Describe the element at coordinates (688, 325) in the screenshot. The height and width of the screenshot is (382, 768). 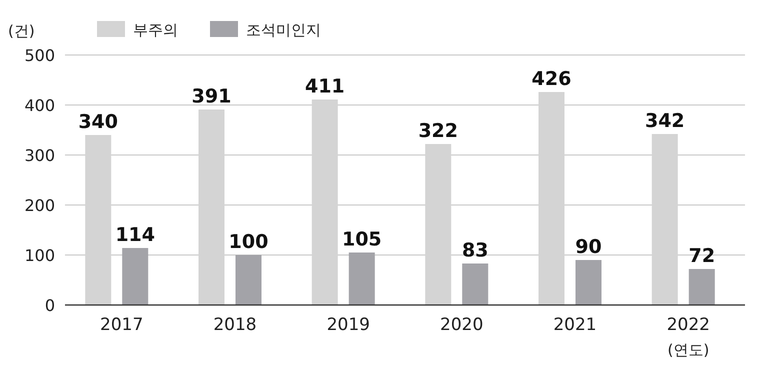
I see `x-tick-label: 2022` at that location.